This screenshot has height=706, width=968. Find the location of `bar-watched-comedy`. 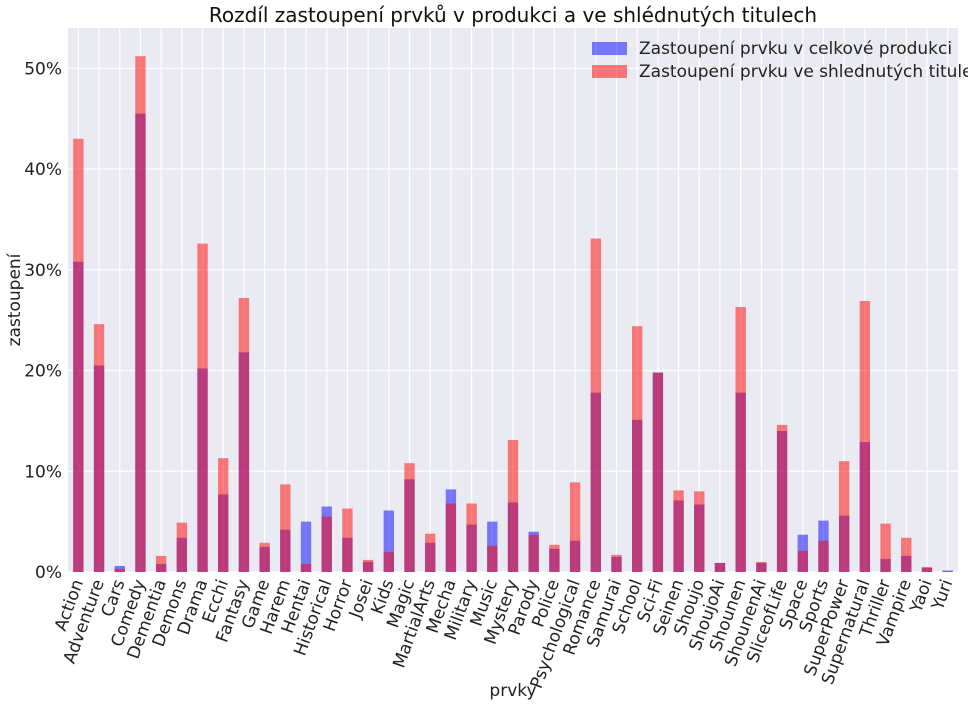

bar-watched-comedy is located at coordinates (140, 314).